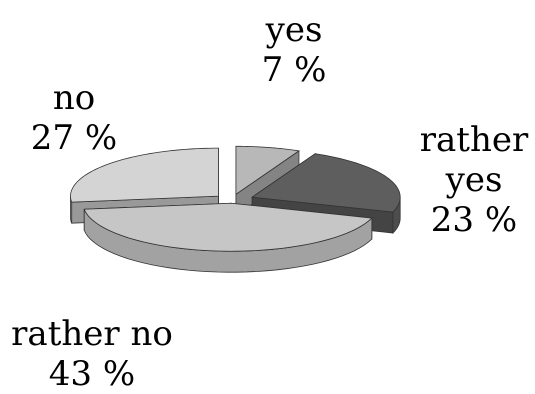 This screenshot has width=535, height=394. I want to click on slice-label-no-name: no, so click(74, 98).